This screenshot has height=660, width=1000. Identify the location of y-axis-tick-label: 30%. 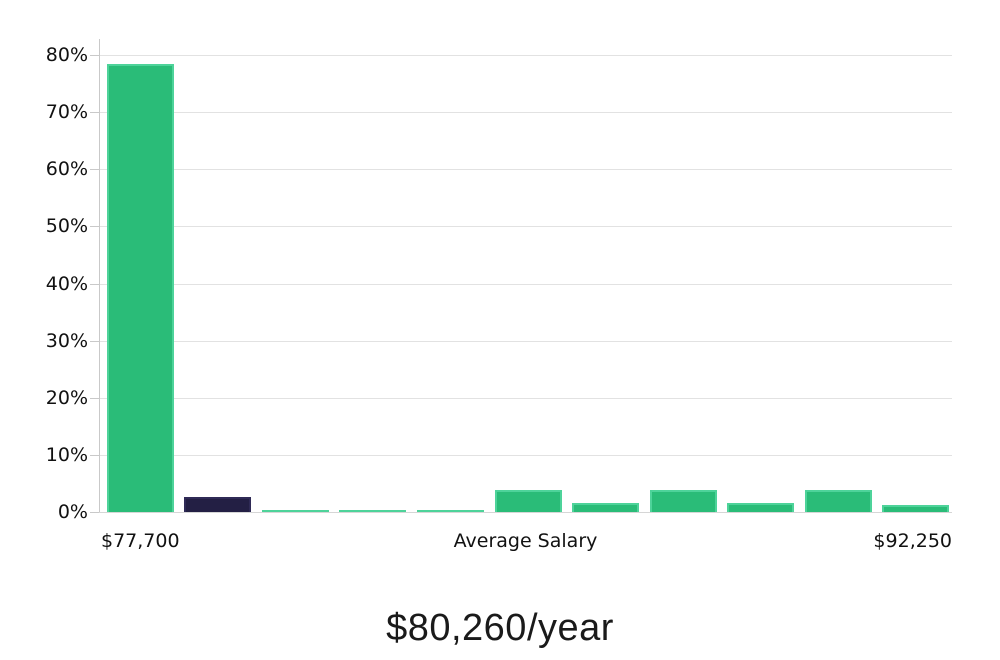
(66, 340).